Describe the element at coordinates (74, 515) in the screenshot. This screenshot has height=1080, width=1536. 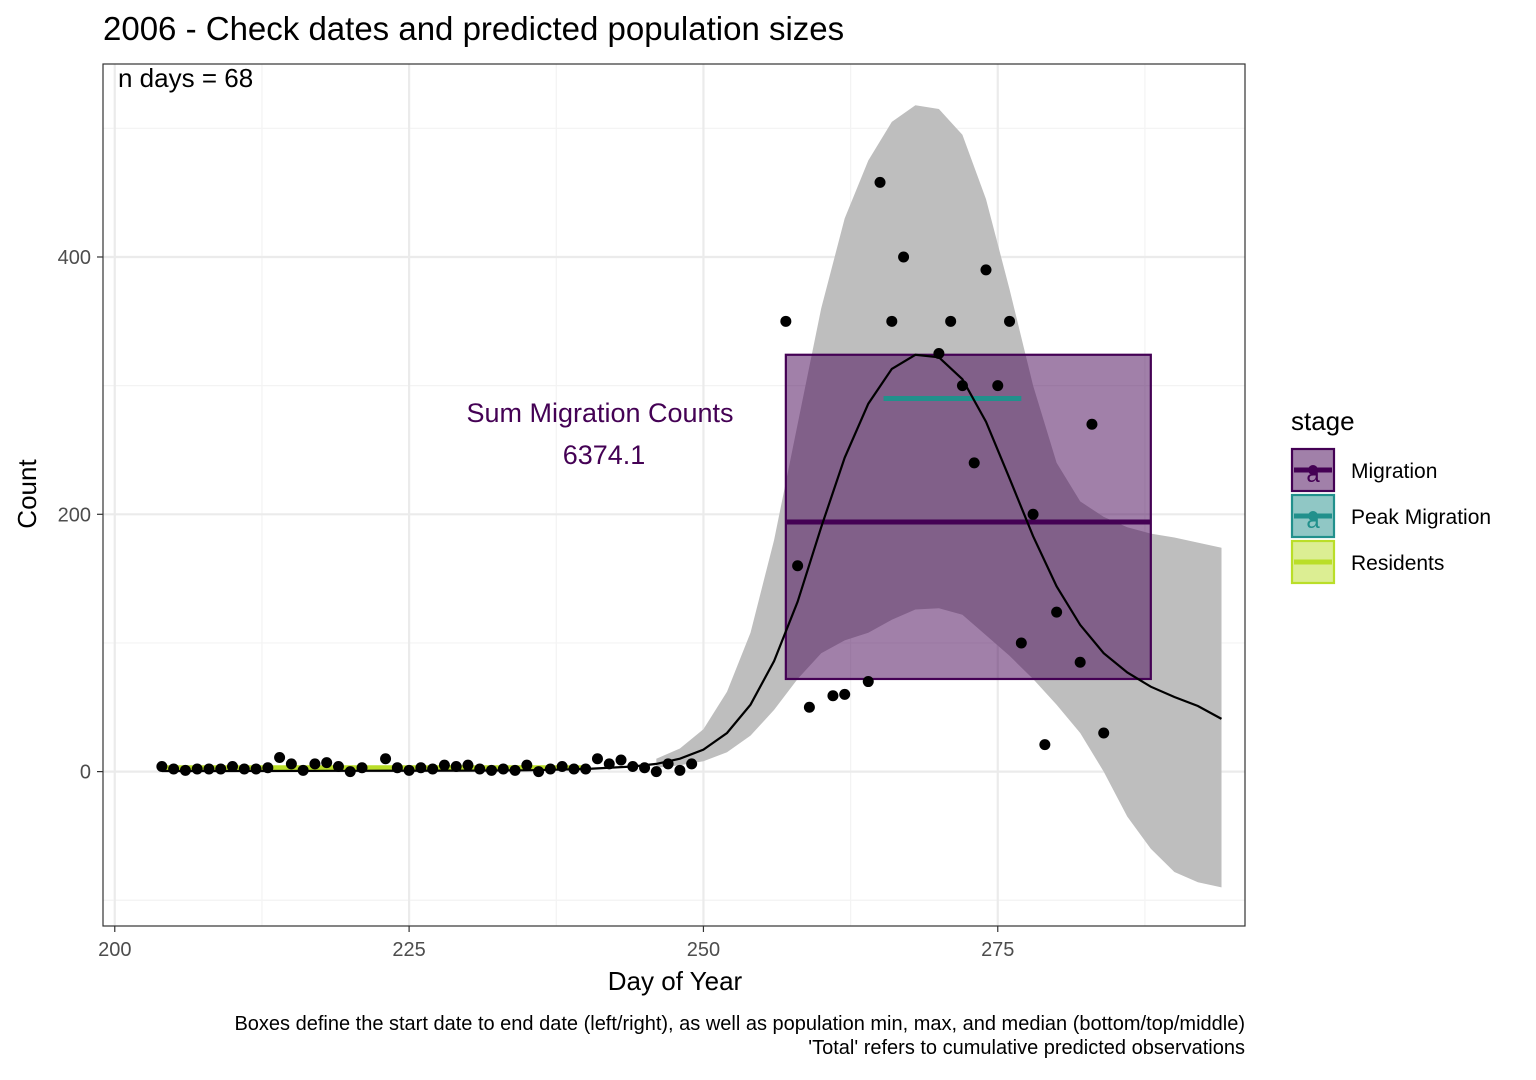
I see `y-tick-label: 200` at that location.